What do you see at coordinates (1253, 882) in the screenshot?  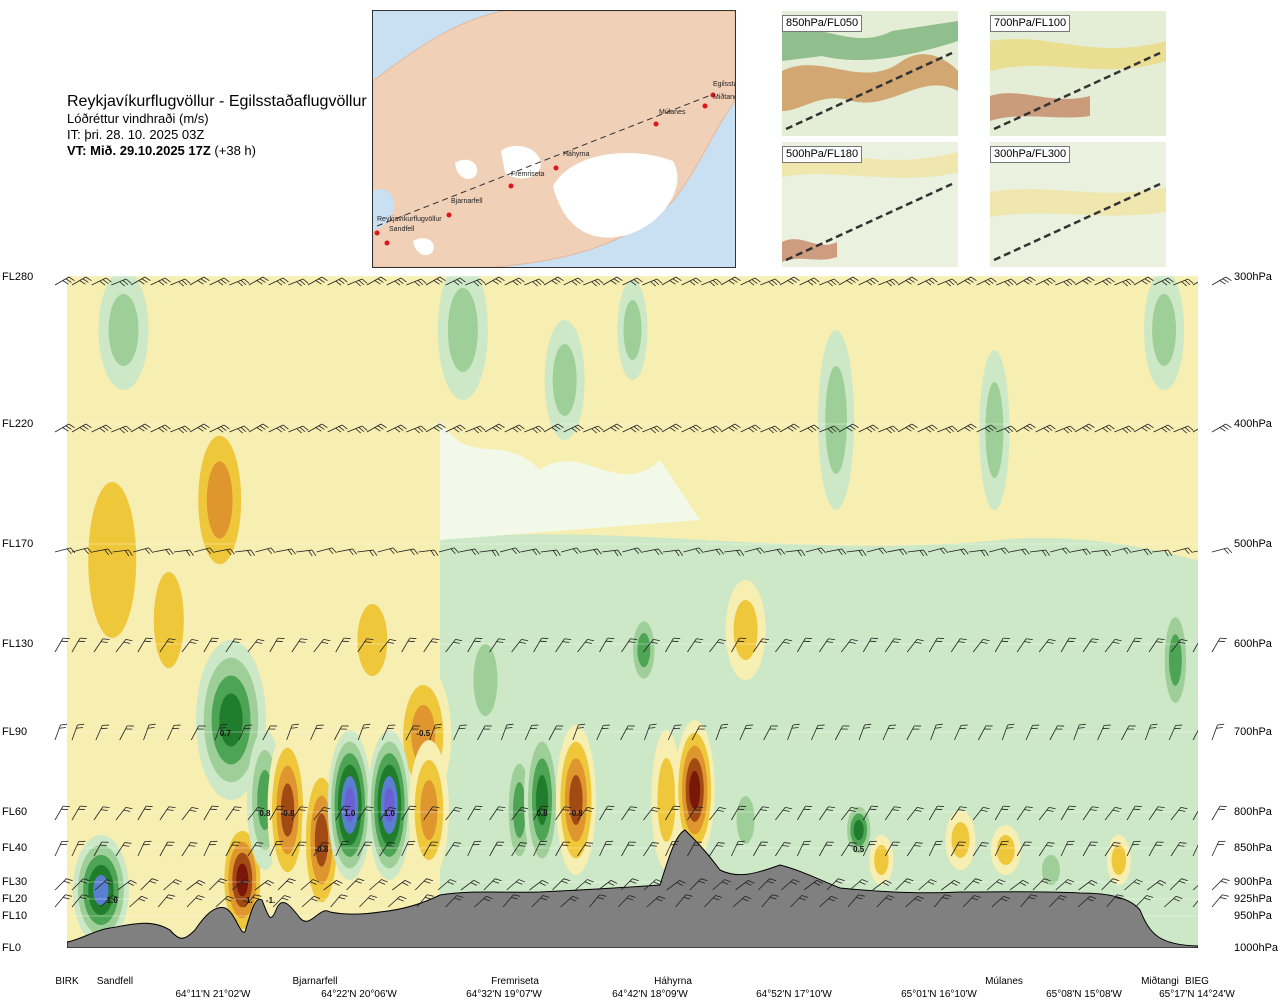 I see `right-level-900: 900hPa` at bounding box center [1253, 882].